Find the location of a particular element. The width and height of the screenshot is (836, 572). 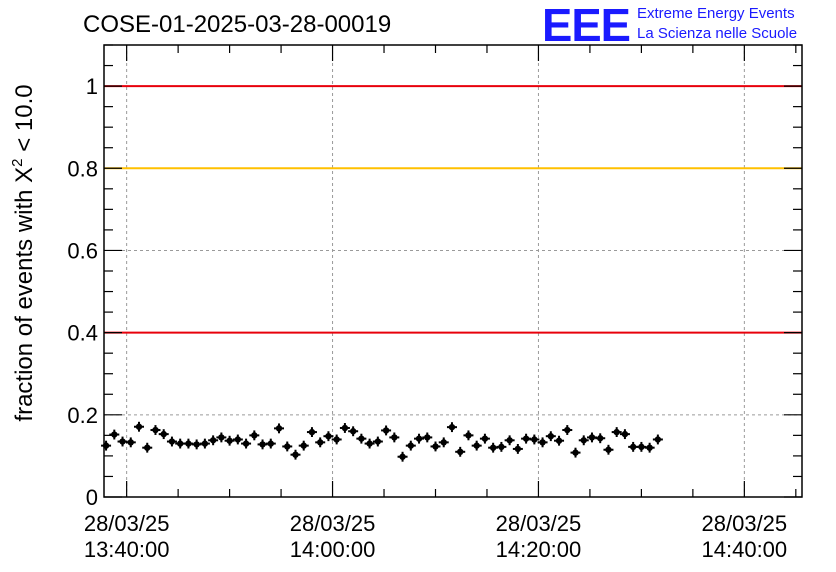

logo-mark: EEE is located at coordinates (586, 25).